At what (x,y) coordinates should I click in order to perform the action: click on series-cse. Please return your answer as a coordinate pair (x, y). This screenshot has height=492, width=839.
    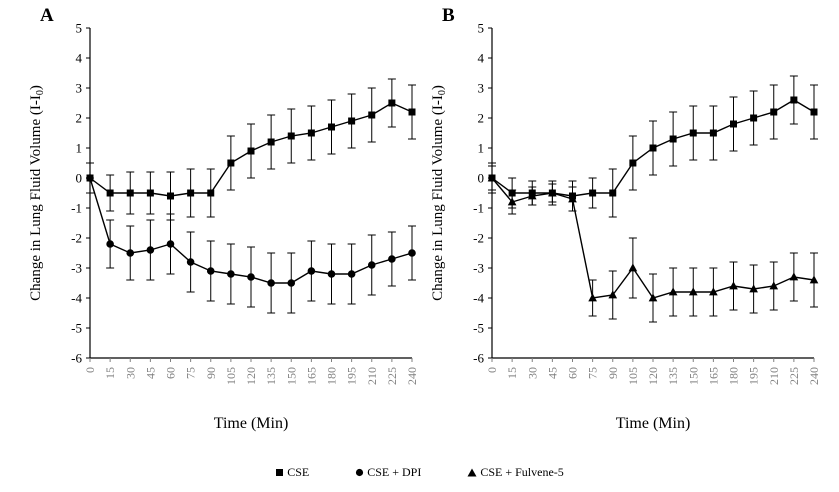
    Looking at the image, I should click on (251, 149).